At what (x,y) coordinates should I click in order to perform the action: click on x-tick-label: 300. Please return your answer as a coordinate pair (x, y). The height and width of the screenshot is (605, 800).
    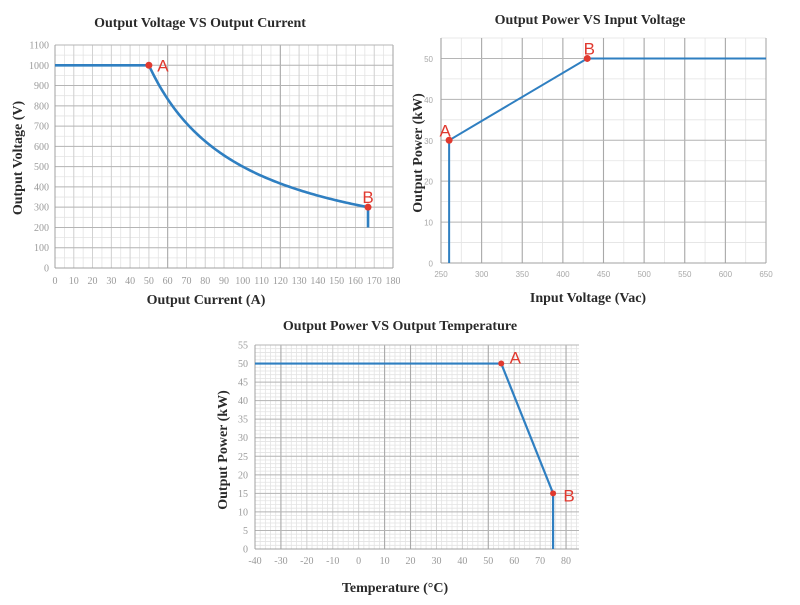
    Looking at the image, I should click on (482, 274).